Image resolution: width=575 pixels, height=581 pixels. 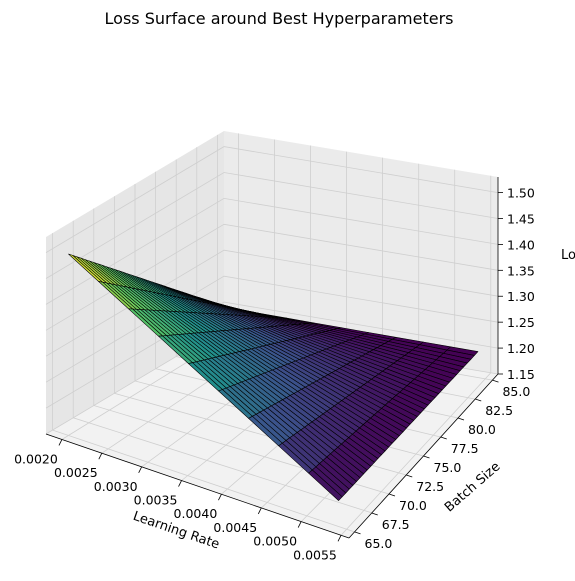 What do you see at coordinates (448, 467) in the screenshot?
I see `y-tick-label: 75.0` at bounding box center [448, 467].